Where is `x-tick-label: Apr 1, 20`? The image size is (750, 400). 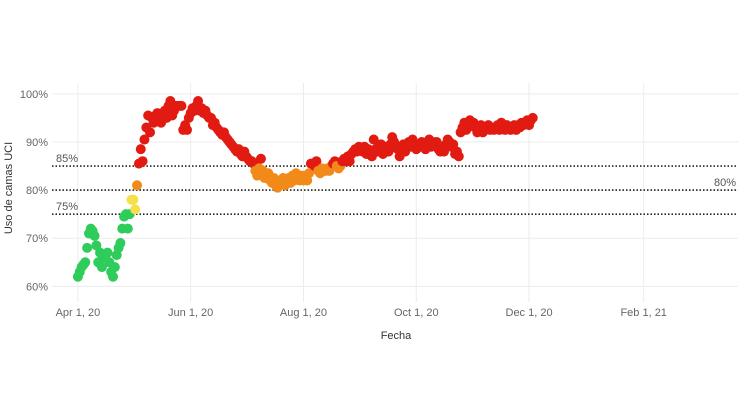
x-tick-label: Apr 1, 20 is located at coordinates (78, 313).